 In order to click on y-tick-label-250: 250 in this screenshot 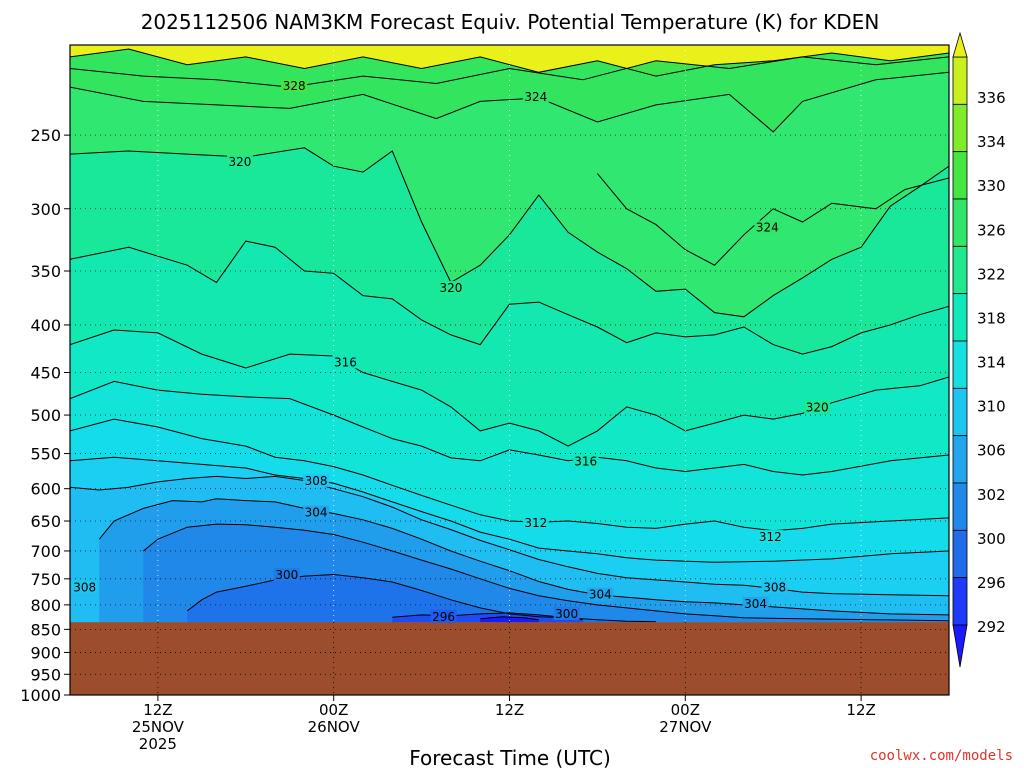, I will do `click(45, 135)`.